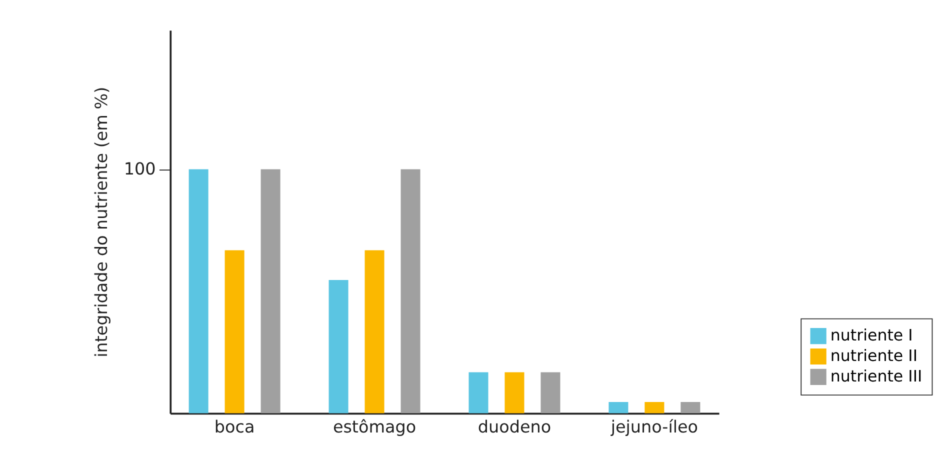 The width and height of the screenshot is (942, 459). What do you see at coordinates (374, 426) in the screenshot?
I see `x-tick-label: estômago` at bounding box center [374, 426].